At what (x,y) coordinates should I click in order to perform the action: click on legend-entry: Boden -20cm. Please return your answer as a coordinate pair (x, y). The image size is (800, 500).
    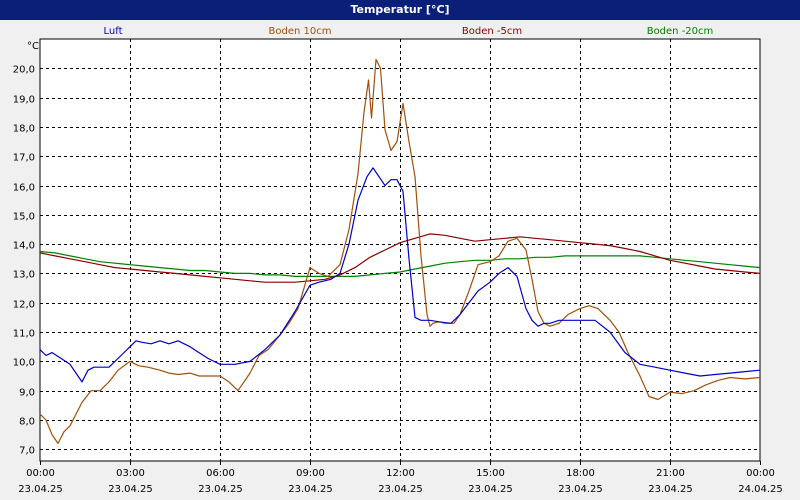
    Looking at the image, I should click on (680, 31).